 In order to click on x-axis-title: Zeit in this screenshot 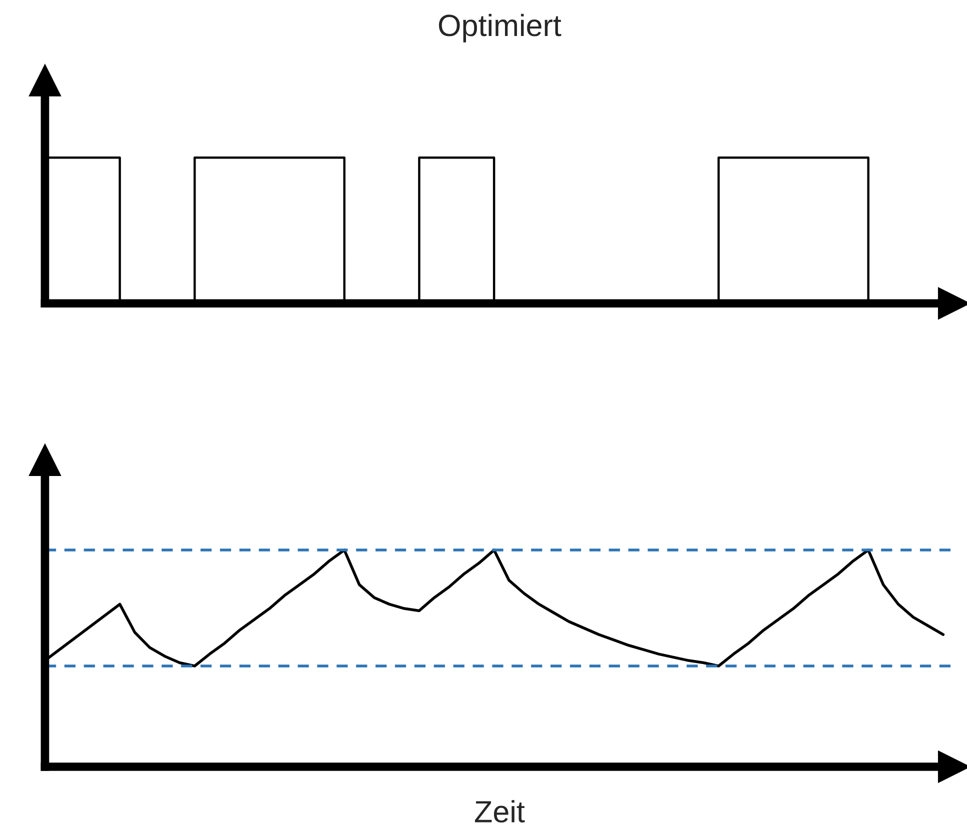, I will do `click(499, 811)`.